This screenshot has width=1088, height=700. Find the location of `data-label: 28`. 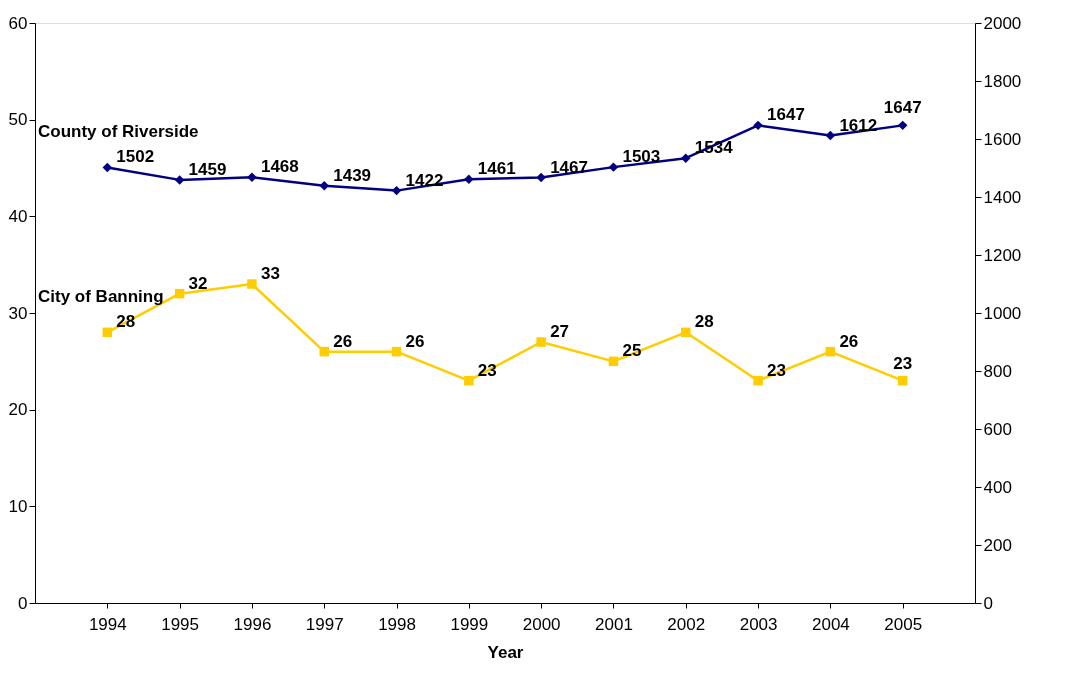

data-label: 28 is located at coordinates (704, 322).